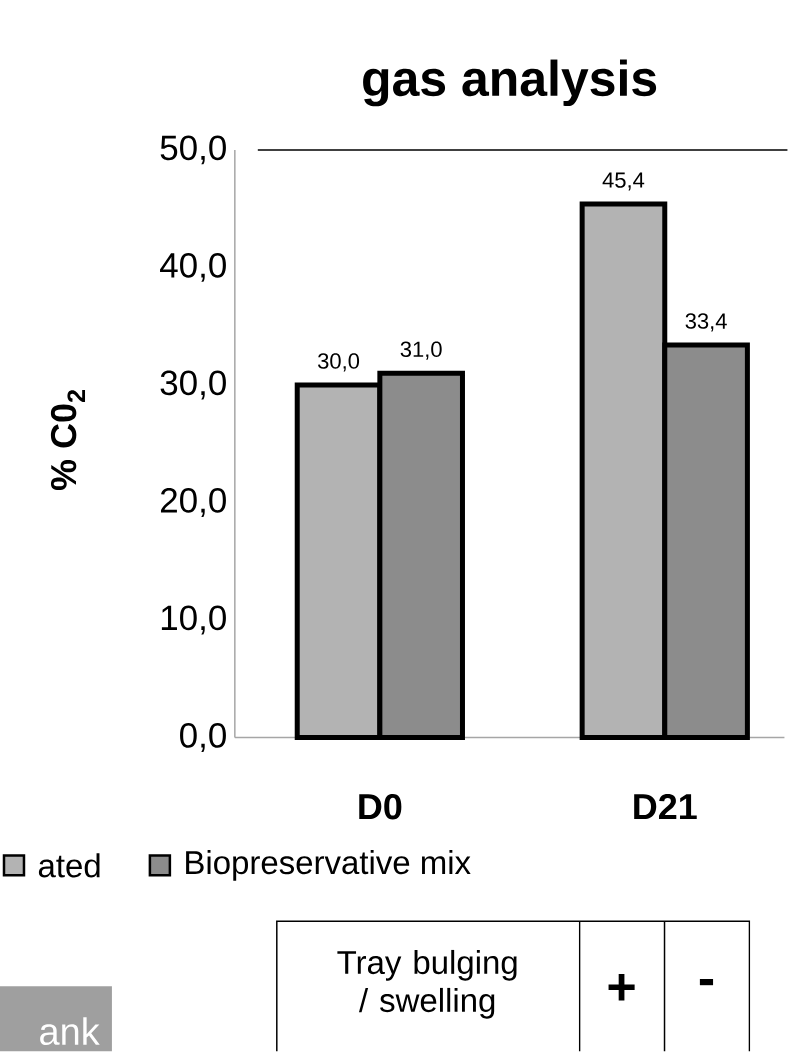 The width and height of the screenshot is (788, 1052). Describe the element at coordinates (202, 737) in the screenshot. I see `y-tick-label: 0,0` at that location.